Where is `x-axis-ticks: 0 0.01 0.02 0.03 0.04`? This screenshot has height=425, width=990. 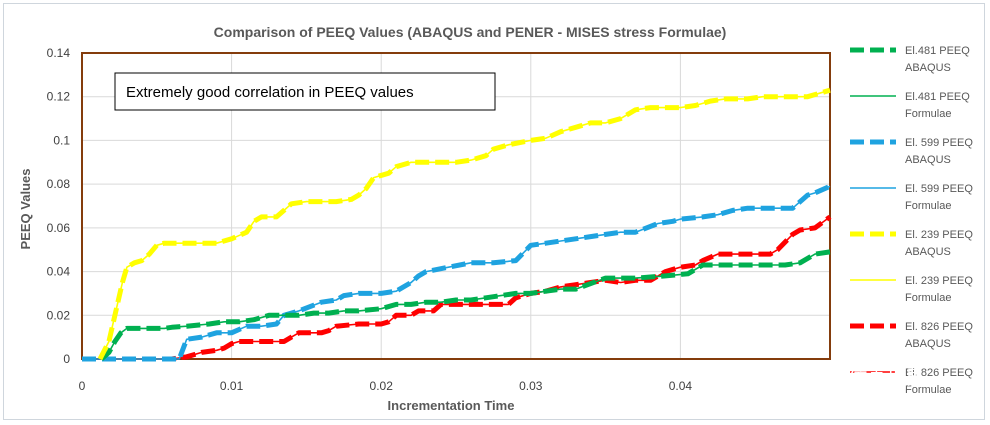 x-axis-ticks: 0 0.01 0.02 0.03 0.04 is located at coordinates (386, 386).